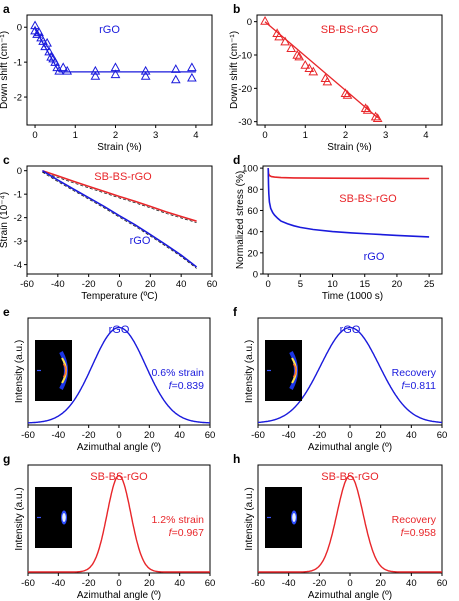 This screenshot has width=459, height=601. I want to click on y-tick-label: 60, so click(252, 211).